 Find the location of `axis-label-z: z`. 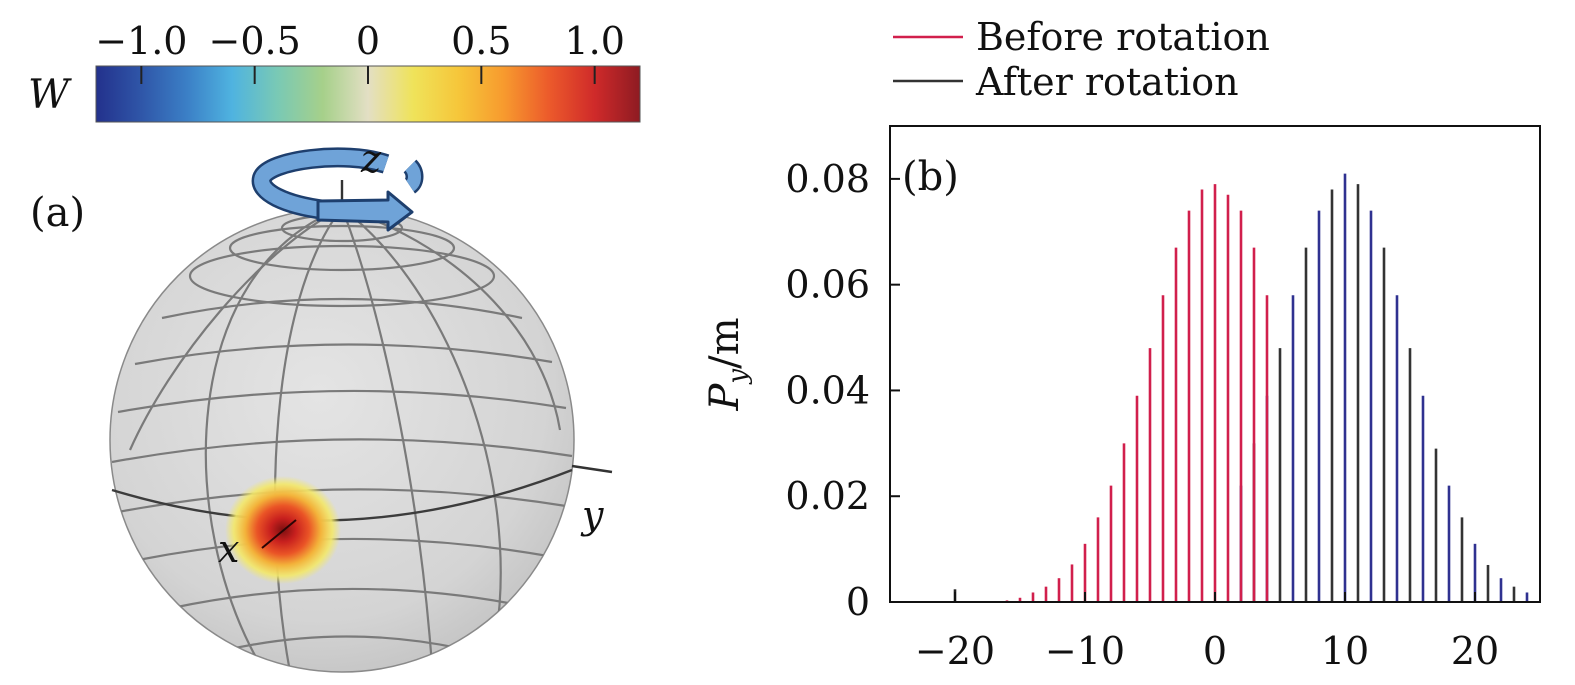

axis-label-z: z is located at coordinates (371, 159).